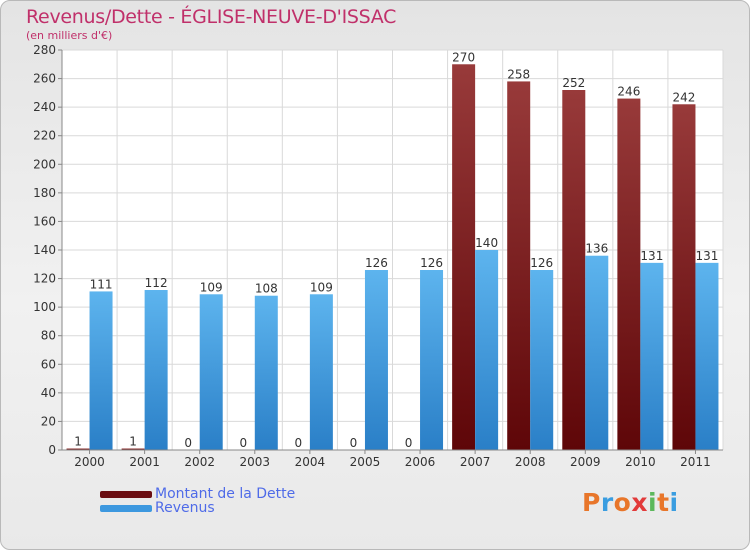 The width and height of the screenshot is (750, 550). Describe the element at coordinates (89, 462) in the screenshot. I see `x-tick-label: 2000` at that location.